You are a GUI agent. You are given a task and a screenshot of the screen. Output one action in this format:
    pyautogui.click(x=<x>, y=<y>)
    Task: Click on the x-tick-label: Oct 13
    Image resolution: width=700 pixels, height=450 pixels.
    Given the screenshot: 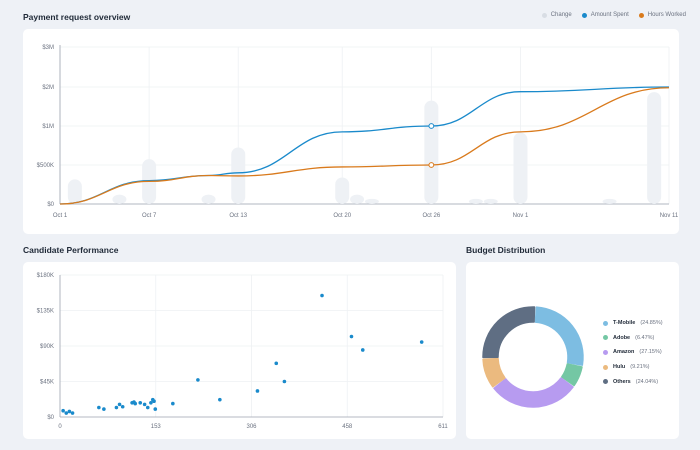 What is the action you would take?
    pyautogui.click(x=238, y=216)
    